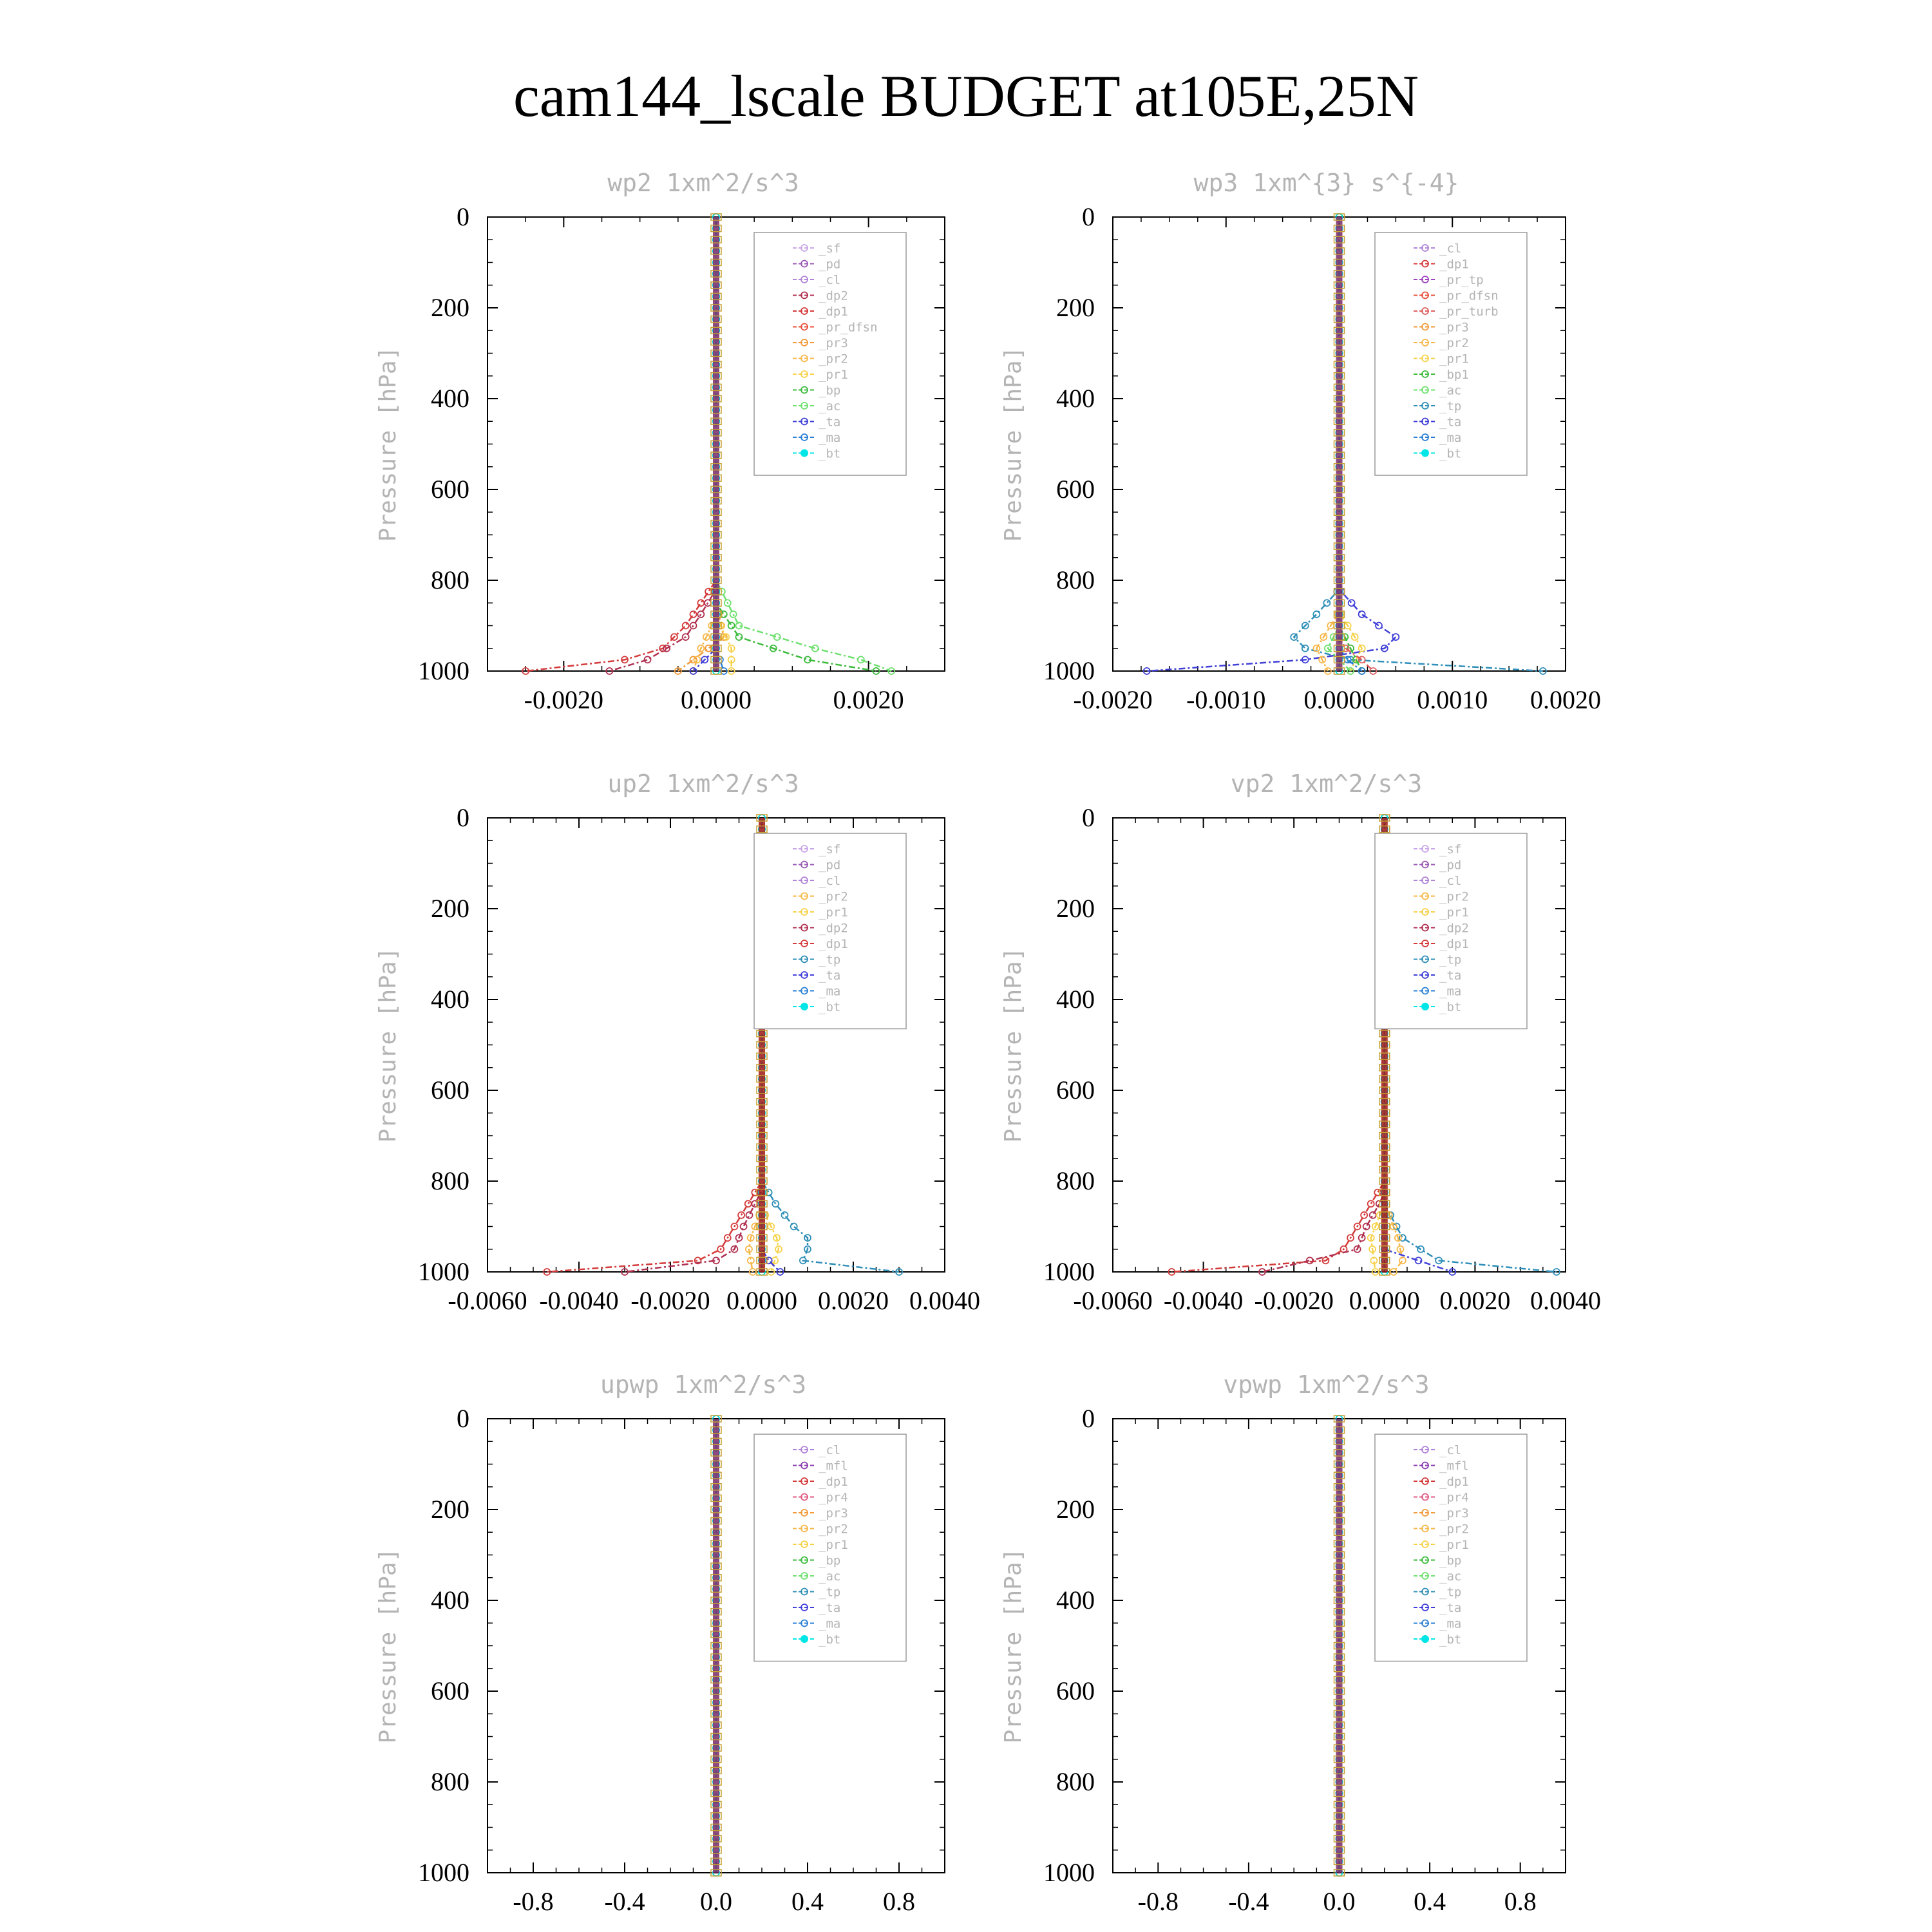  I want to click on zero-line-stack, so click(1339, 444).